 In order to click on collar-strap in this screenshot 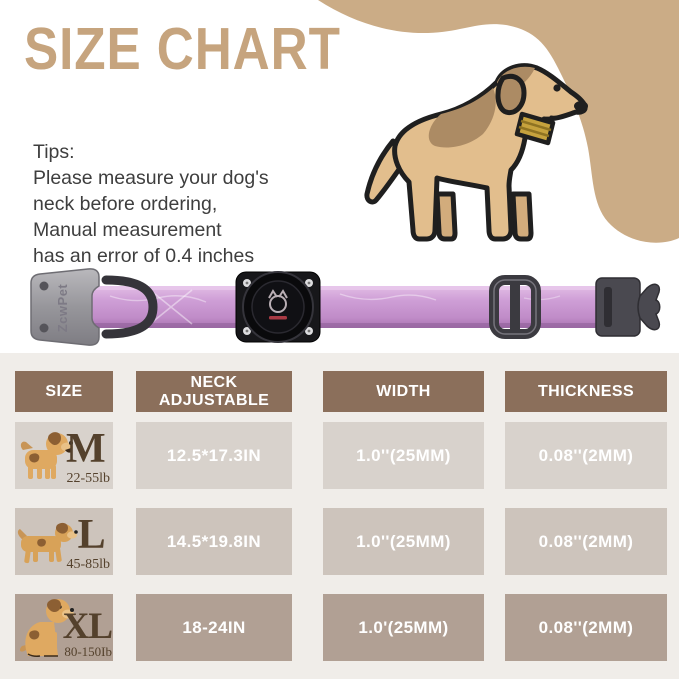, I will do `click(347, 307)`.